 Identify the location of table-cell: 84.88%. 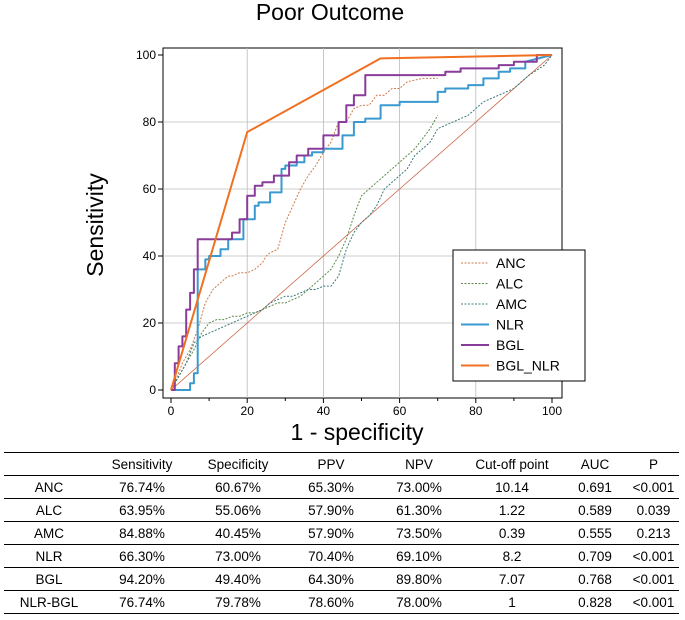
(142, 533).